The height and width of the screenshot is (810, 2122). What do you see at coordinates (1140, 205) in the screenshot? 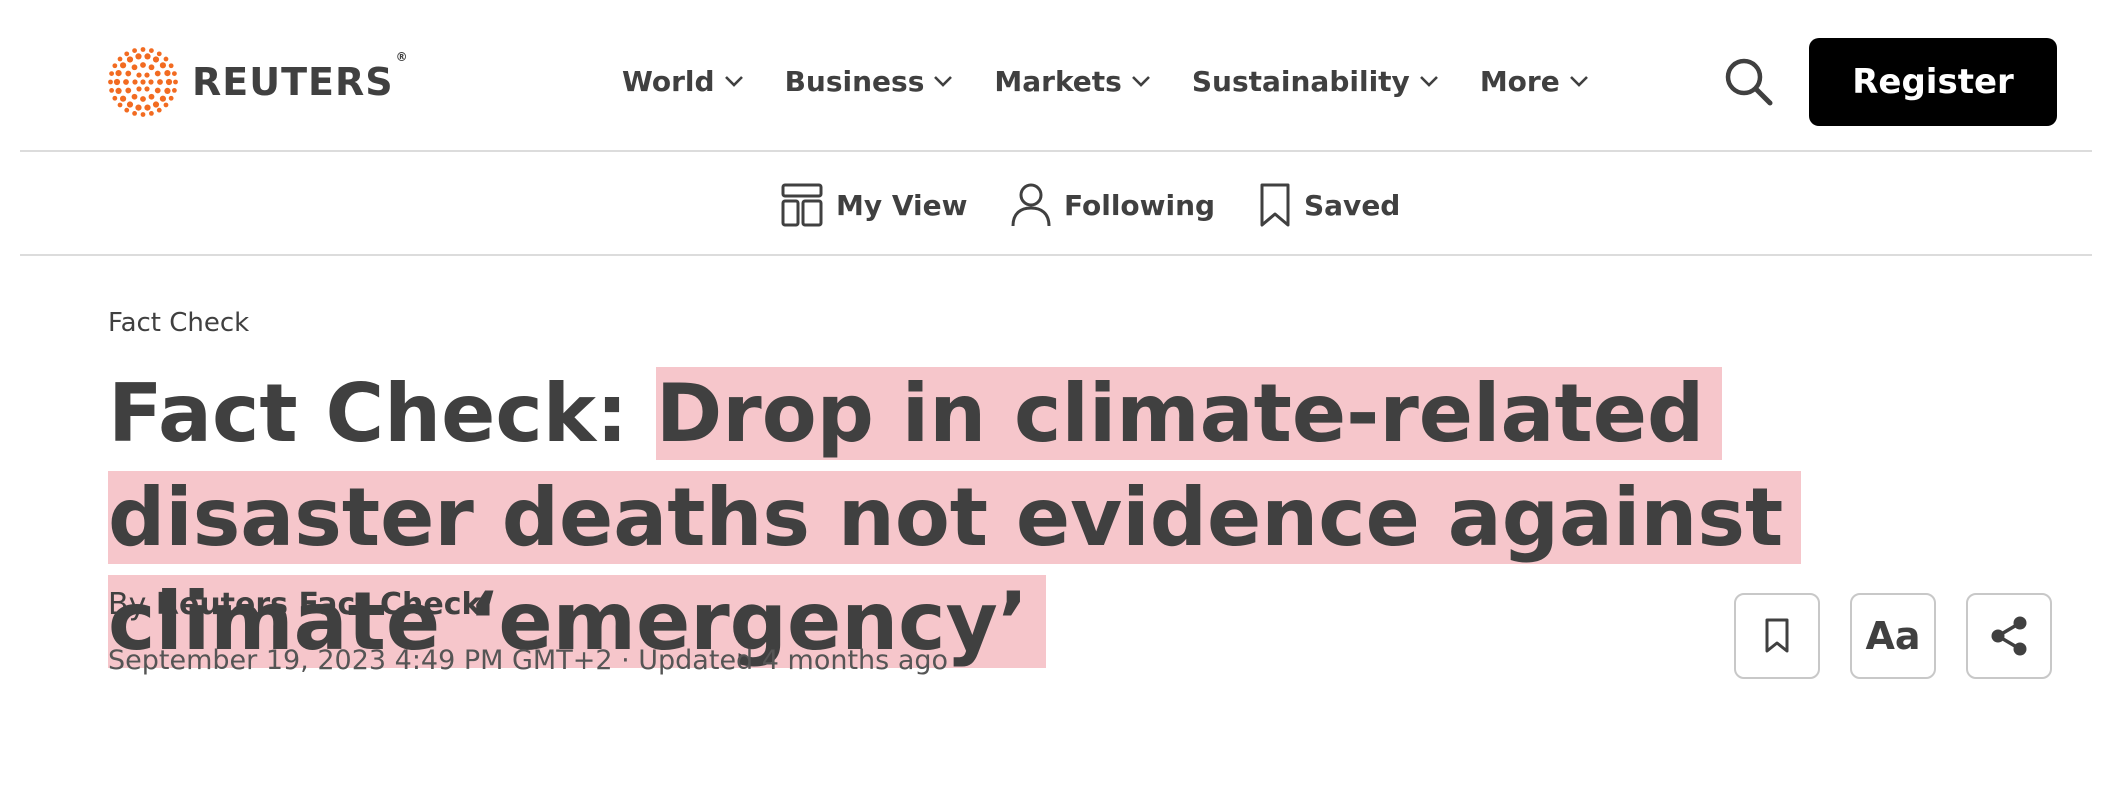
I see `subnav-item-label: Following` at bounding box center [1140, 205].